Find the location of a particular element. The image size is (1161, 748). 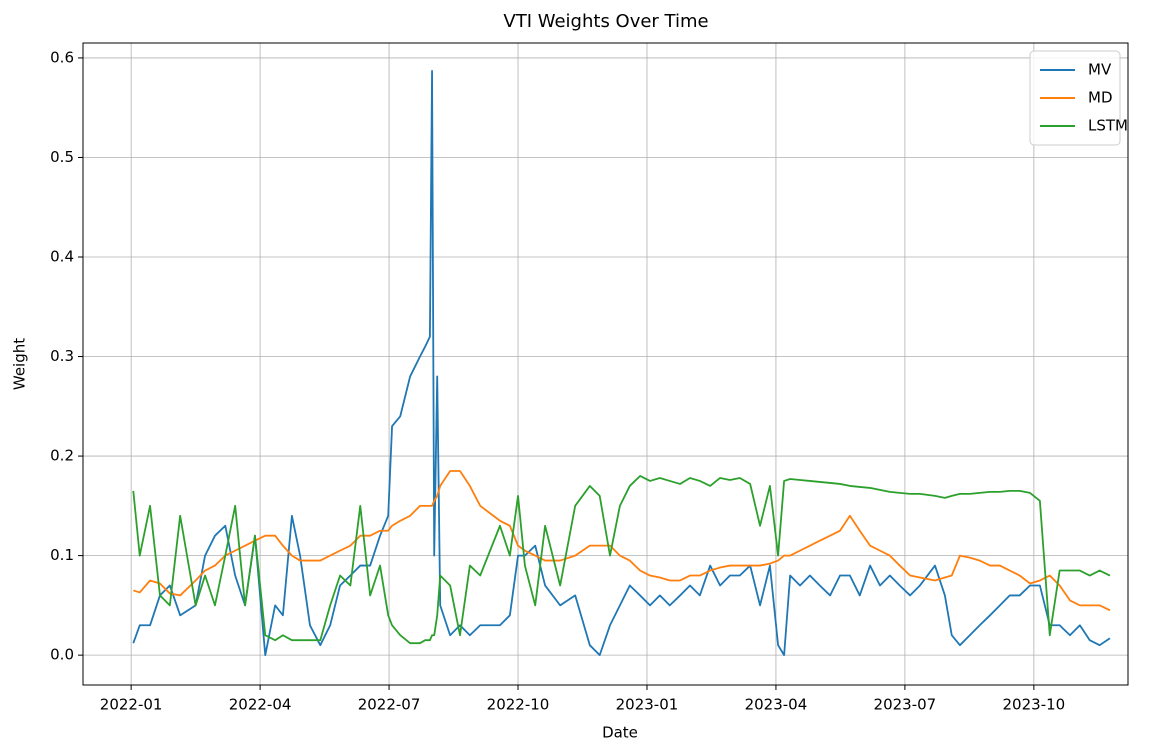

legend-label: MD is located at coordinates (1100, 98).